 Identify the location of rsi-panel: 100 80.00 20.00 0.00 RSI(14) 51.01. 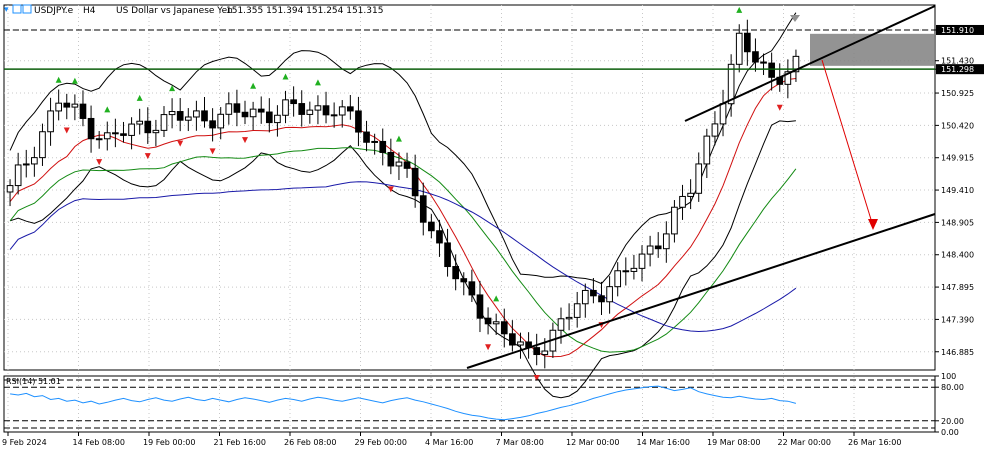
(484, 404).